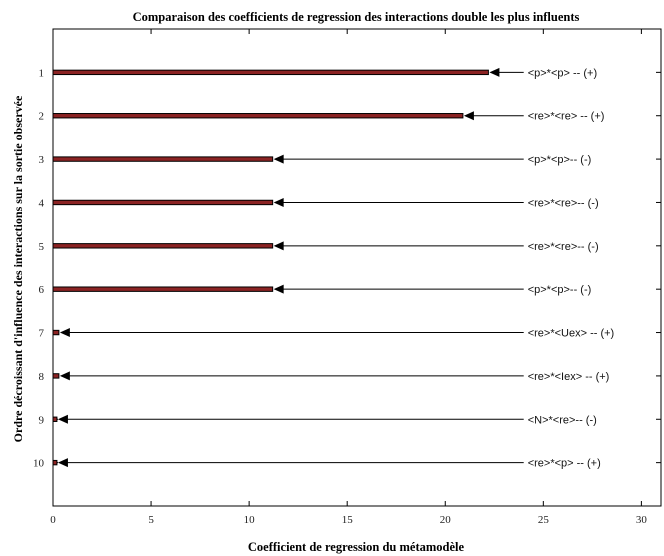 Image resolution: width=664 pixels, height=556 pixels. I want to click on y-tick-label: 7, so click(42, 334).